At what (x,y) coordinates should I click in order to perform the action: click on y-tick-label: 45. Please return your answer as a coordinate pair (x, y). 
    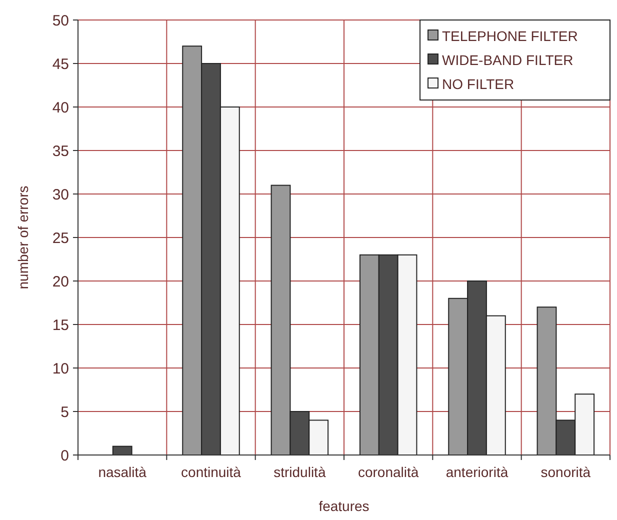
    Looking at the image, I should click on (60, 64).